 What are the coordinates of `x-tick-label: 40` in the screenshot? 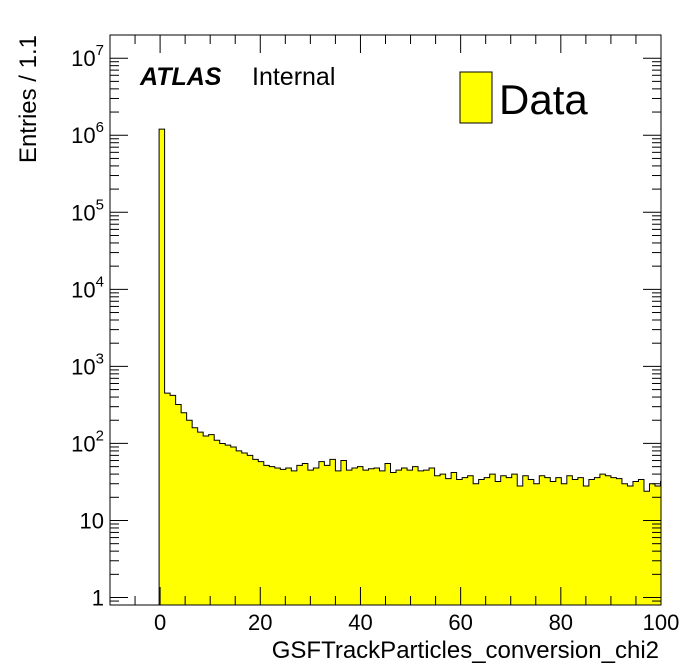 It's located at (360, 622).